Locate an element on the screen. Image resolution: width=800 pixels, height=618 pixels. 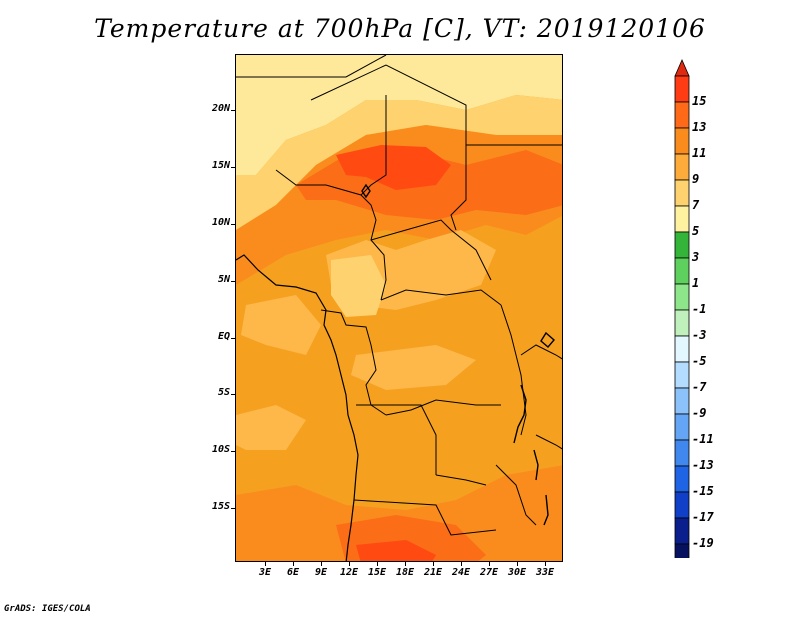
coastline is located at coordinates (297, 407).